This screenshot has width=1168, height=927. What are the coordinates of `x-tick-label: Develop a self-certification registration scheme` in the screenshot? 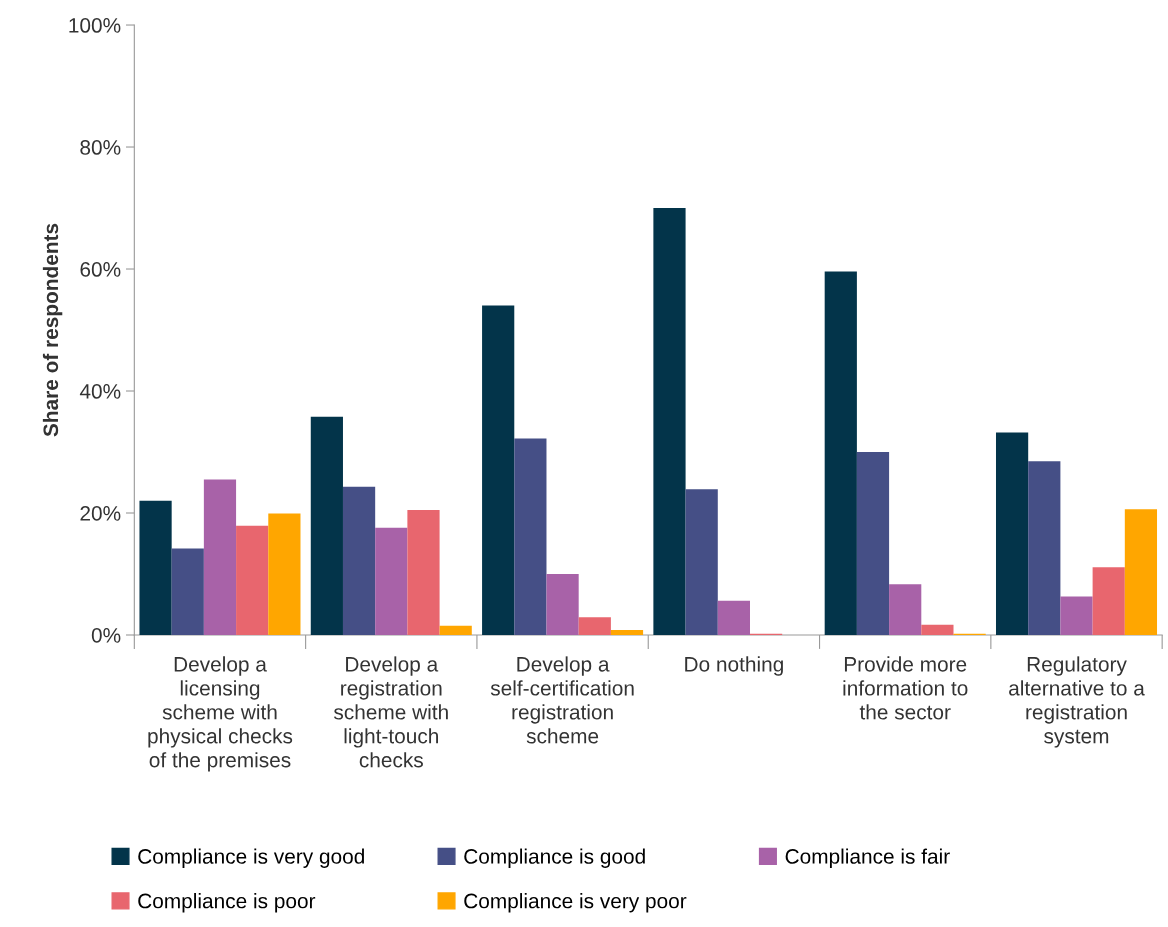 It's located at (562, 700).